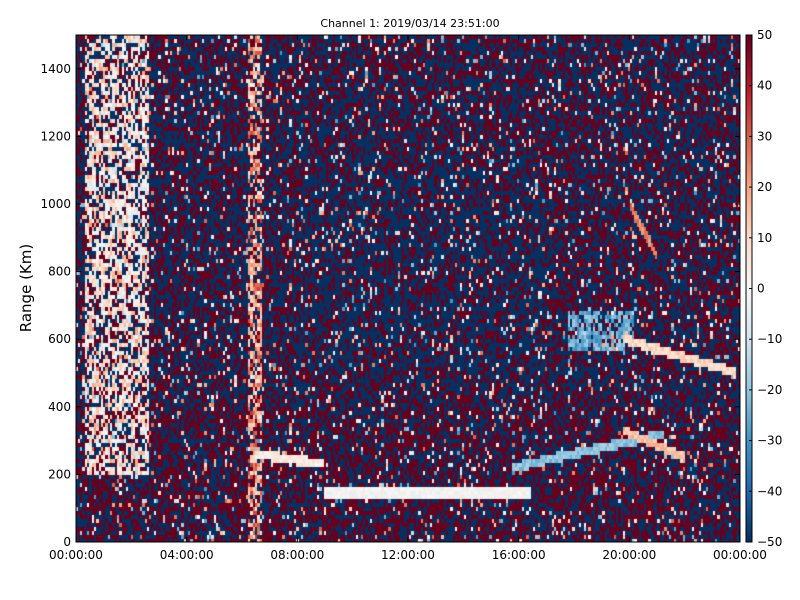 This screenshot has width=800, height=600. I want to click on colorbar-tick-label: −20, so click(769, 390).